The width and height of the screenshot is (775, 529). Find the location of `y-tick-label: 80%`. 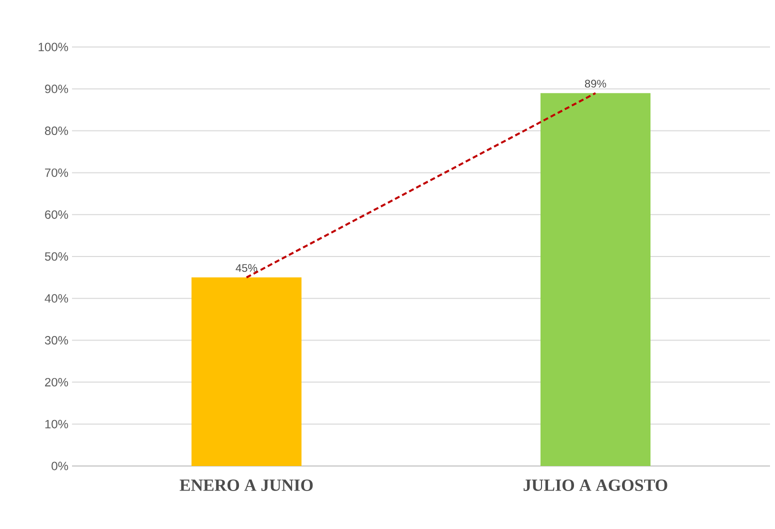

y-tick-label: 80% is located at coordinates (56, 131).